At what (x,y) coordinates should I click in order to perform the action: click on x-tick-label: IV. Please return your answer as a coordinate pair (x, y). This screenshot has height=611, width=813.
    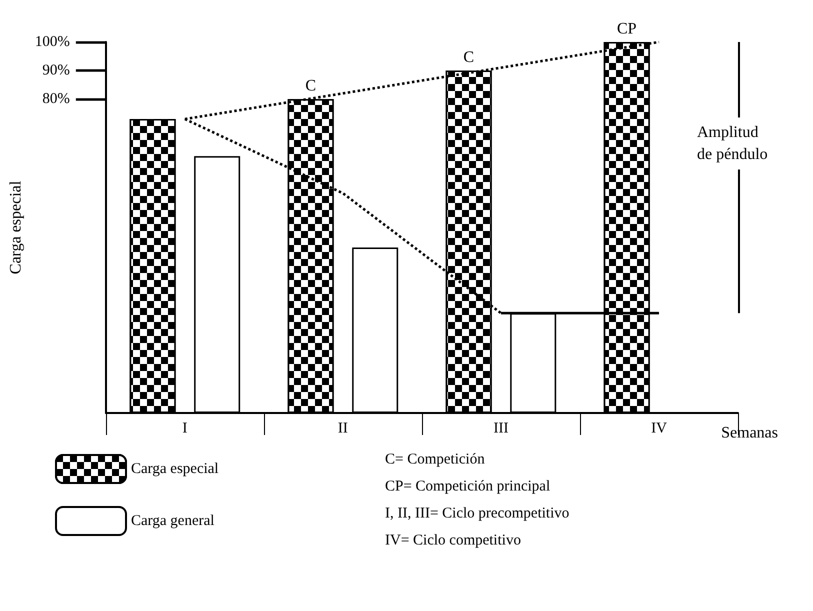
    Looking at the image, I should click on (659, 428).